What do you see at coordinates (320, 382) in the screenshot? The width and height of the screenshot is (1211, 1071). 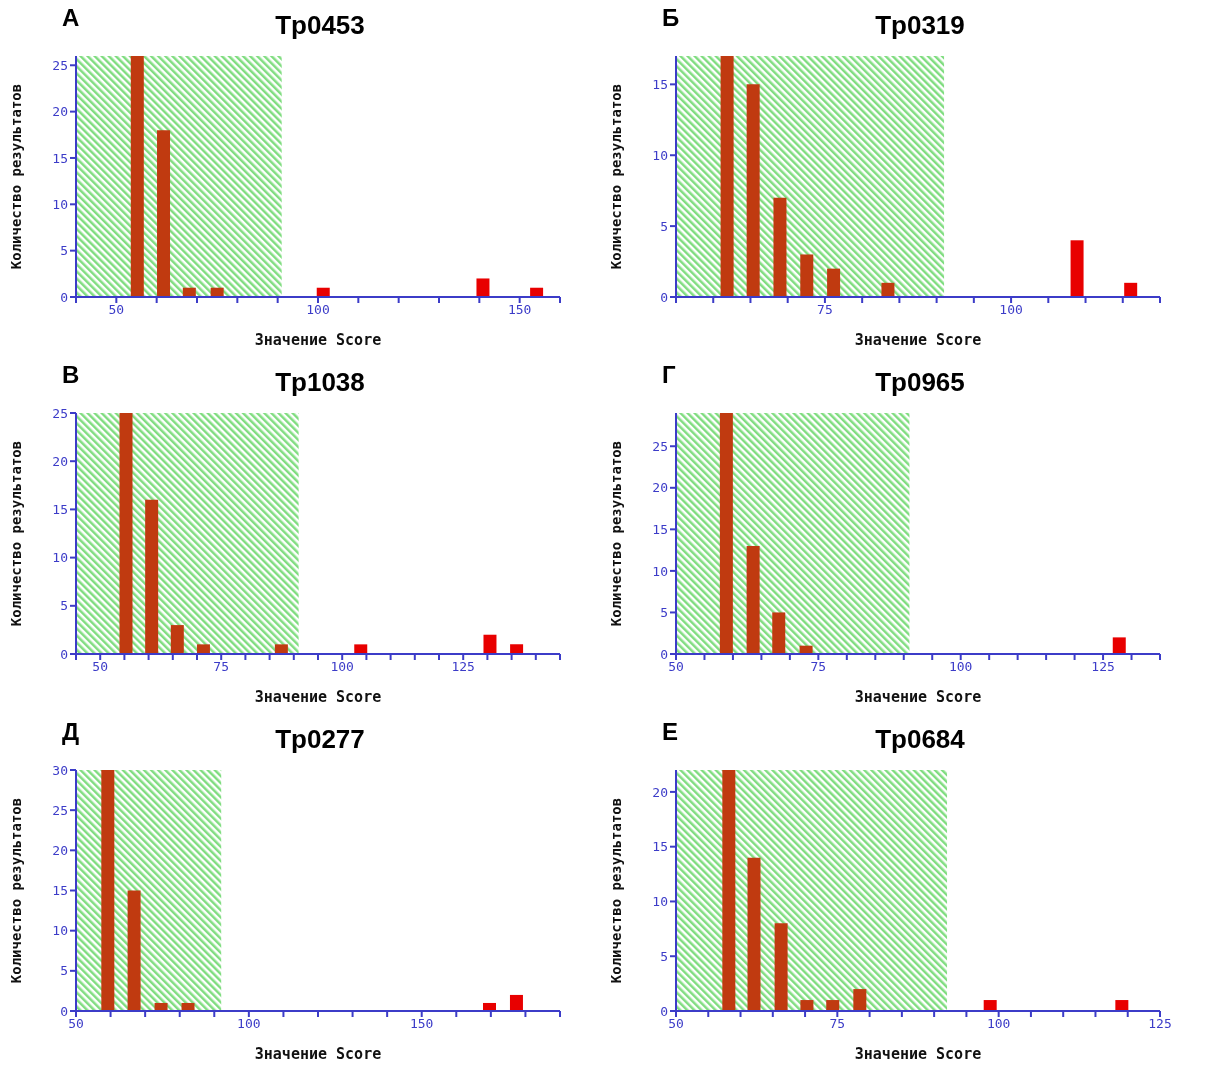 I see `chart-title: Tp1038` at bounding box center [320, 382].